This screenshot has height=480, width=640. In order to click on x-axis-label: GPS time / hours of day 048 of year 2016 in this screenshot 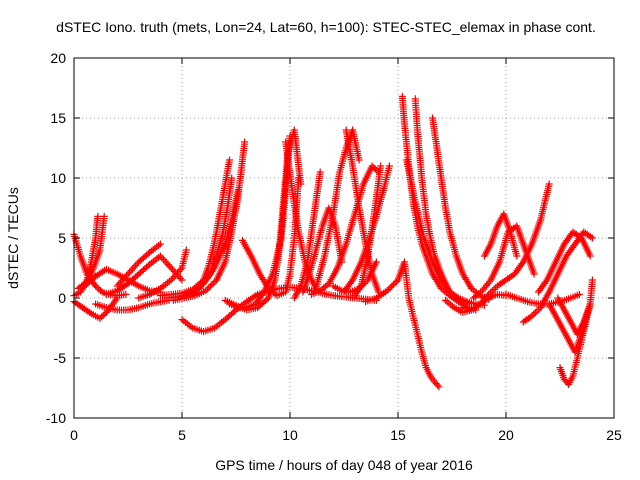, I will do `click(344, 465)`.